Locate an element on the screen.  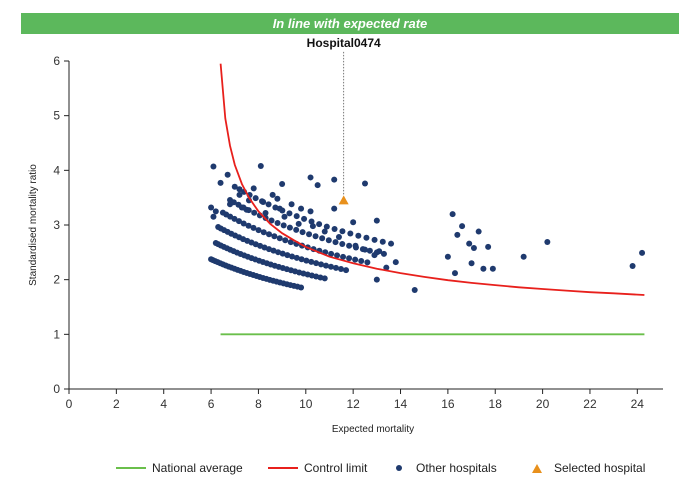
legend-others-swatch is located at coordinates (399, 468).